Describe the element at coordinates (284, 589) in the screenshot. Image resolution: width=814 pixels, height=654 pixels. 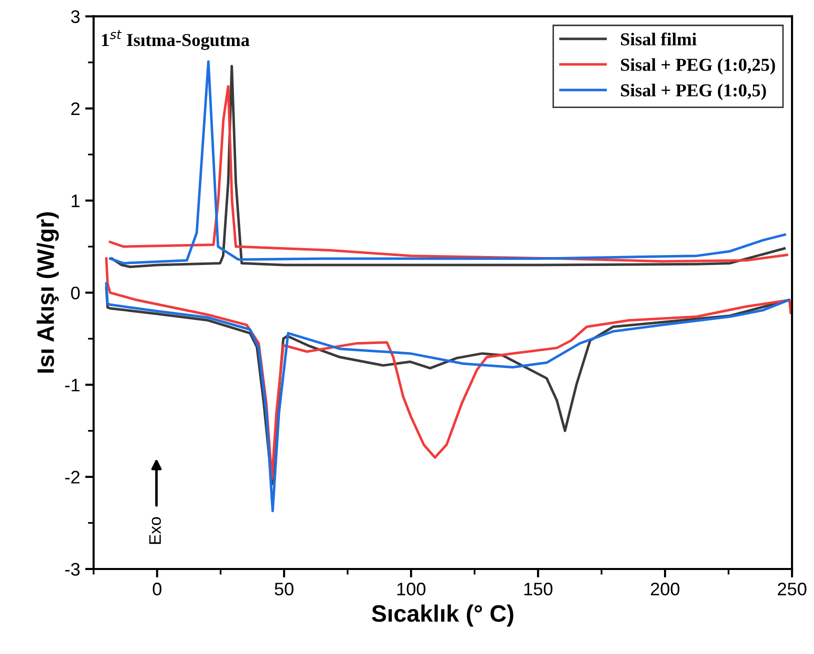
I see `x-tick-label: 50` at that location.